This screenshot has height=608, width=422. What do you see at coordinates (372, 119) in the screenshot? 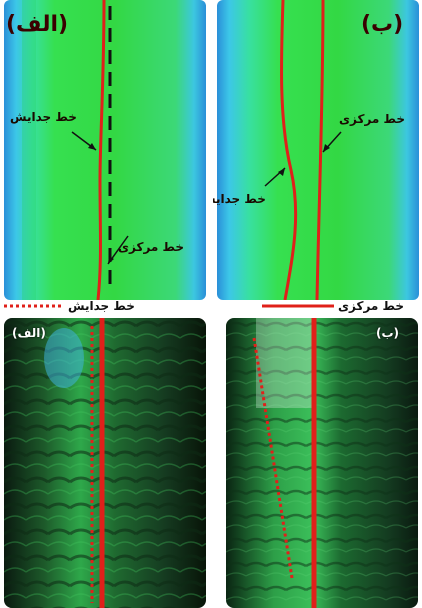
I see `top-right-center-label: خط مرکزی` at bounding box center [372, 119].